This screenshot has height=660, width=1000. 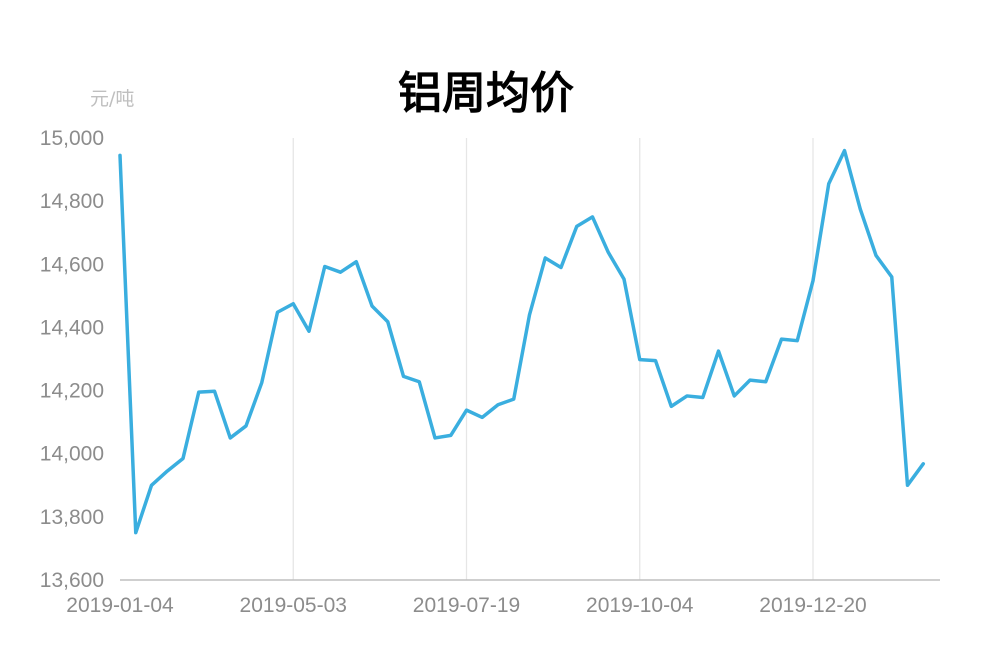 What do you see at coordinates (112, 99) in the screenshot?
I see `y-axis-unit-label: 元/吨` at bounding box center [112, 99].